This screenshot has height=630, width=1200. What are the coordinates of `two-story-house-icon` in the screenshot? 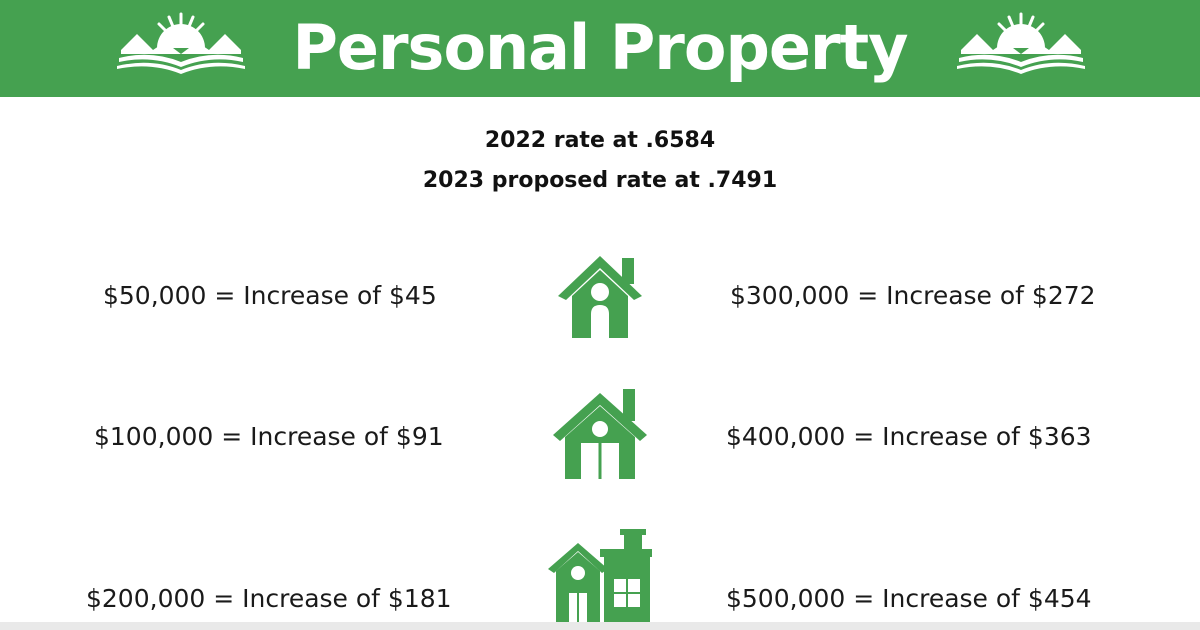 It's located at (600, 579).